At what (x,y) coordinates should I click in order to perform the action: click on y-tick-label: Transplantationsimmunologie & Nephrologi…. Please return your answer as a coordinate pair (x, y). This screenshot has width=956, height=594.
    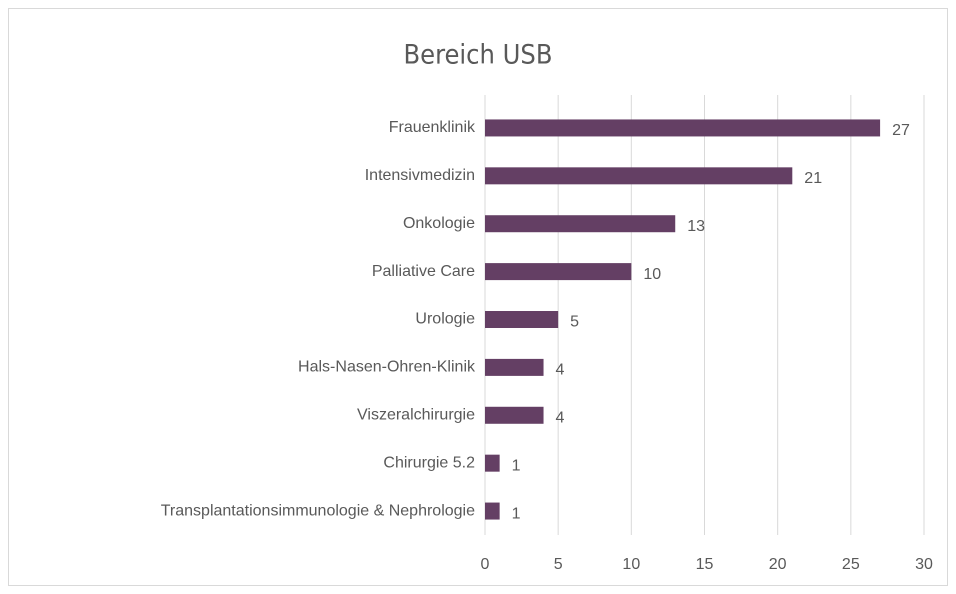
    Looking at the image, I should click on (318, 510).